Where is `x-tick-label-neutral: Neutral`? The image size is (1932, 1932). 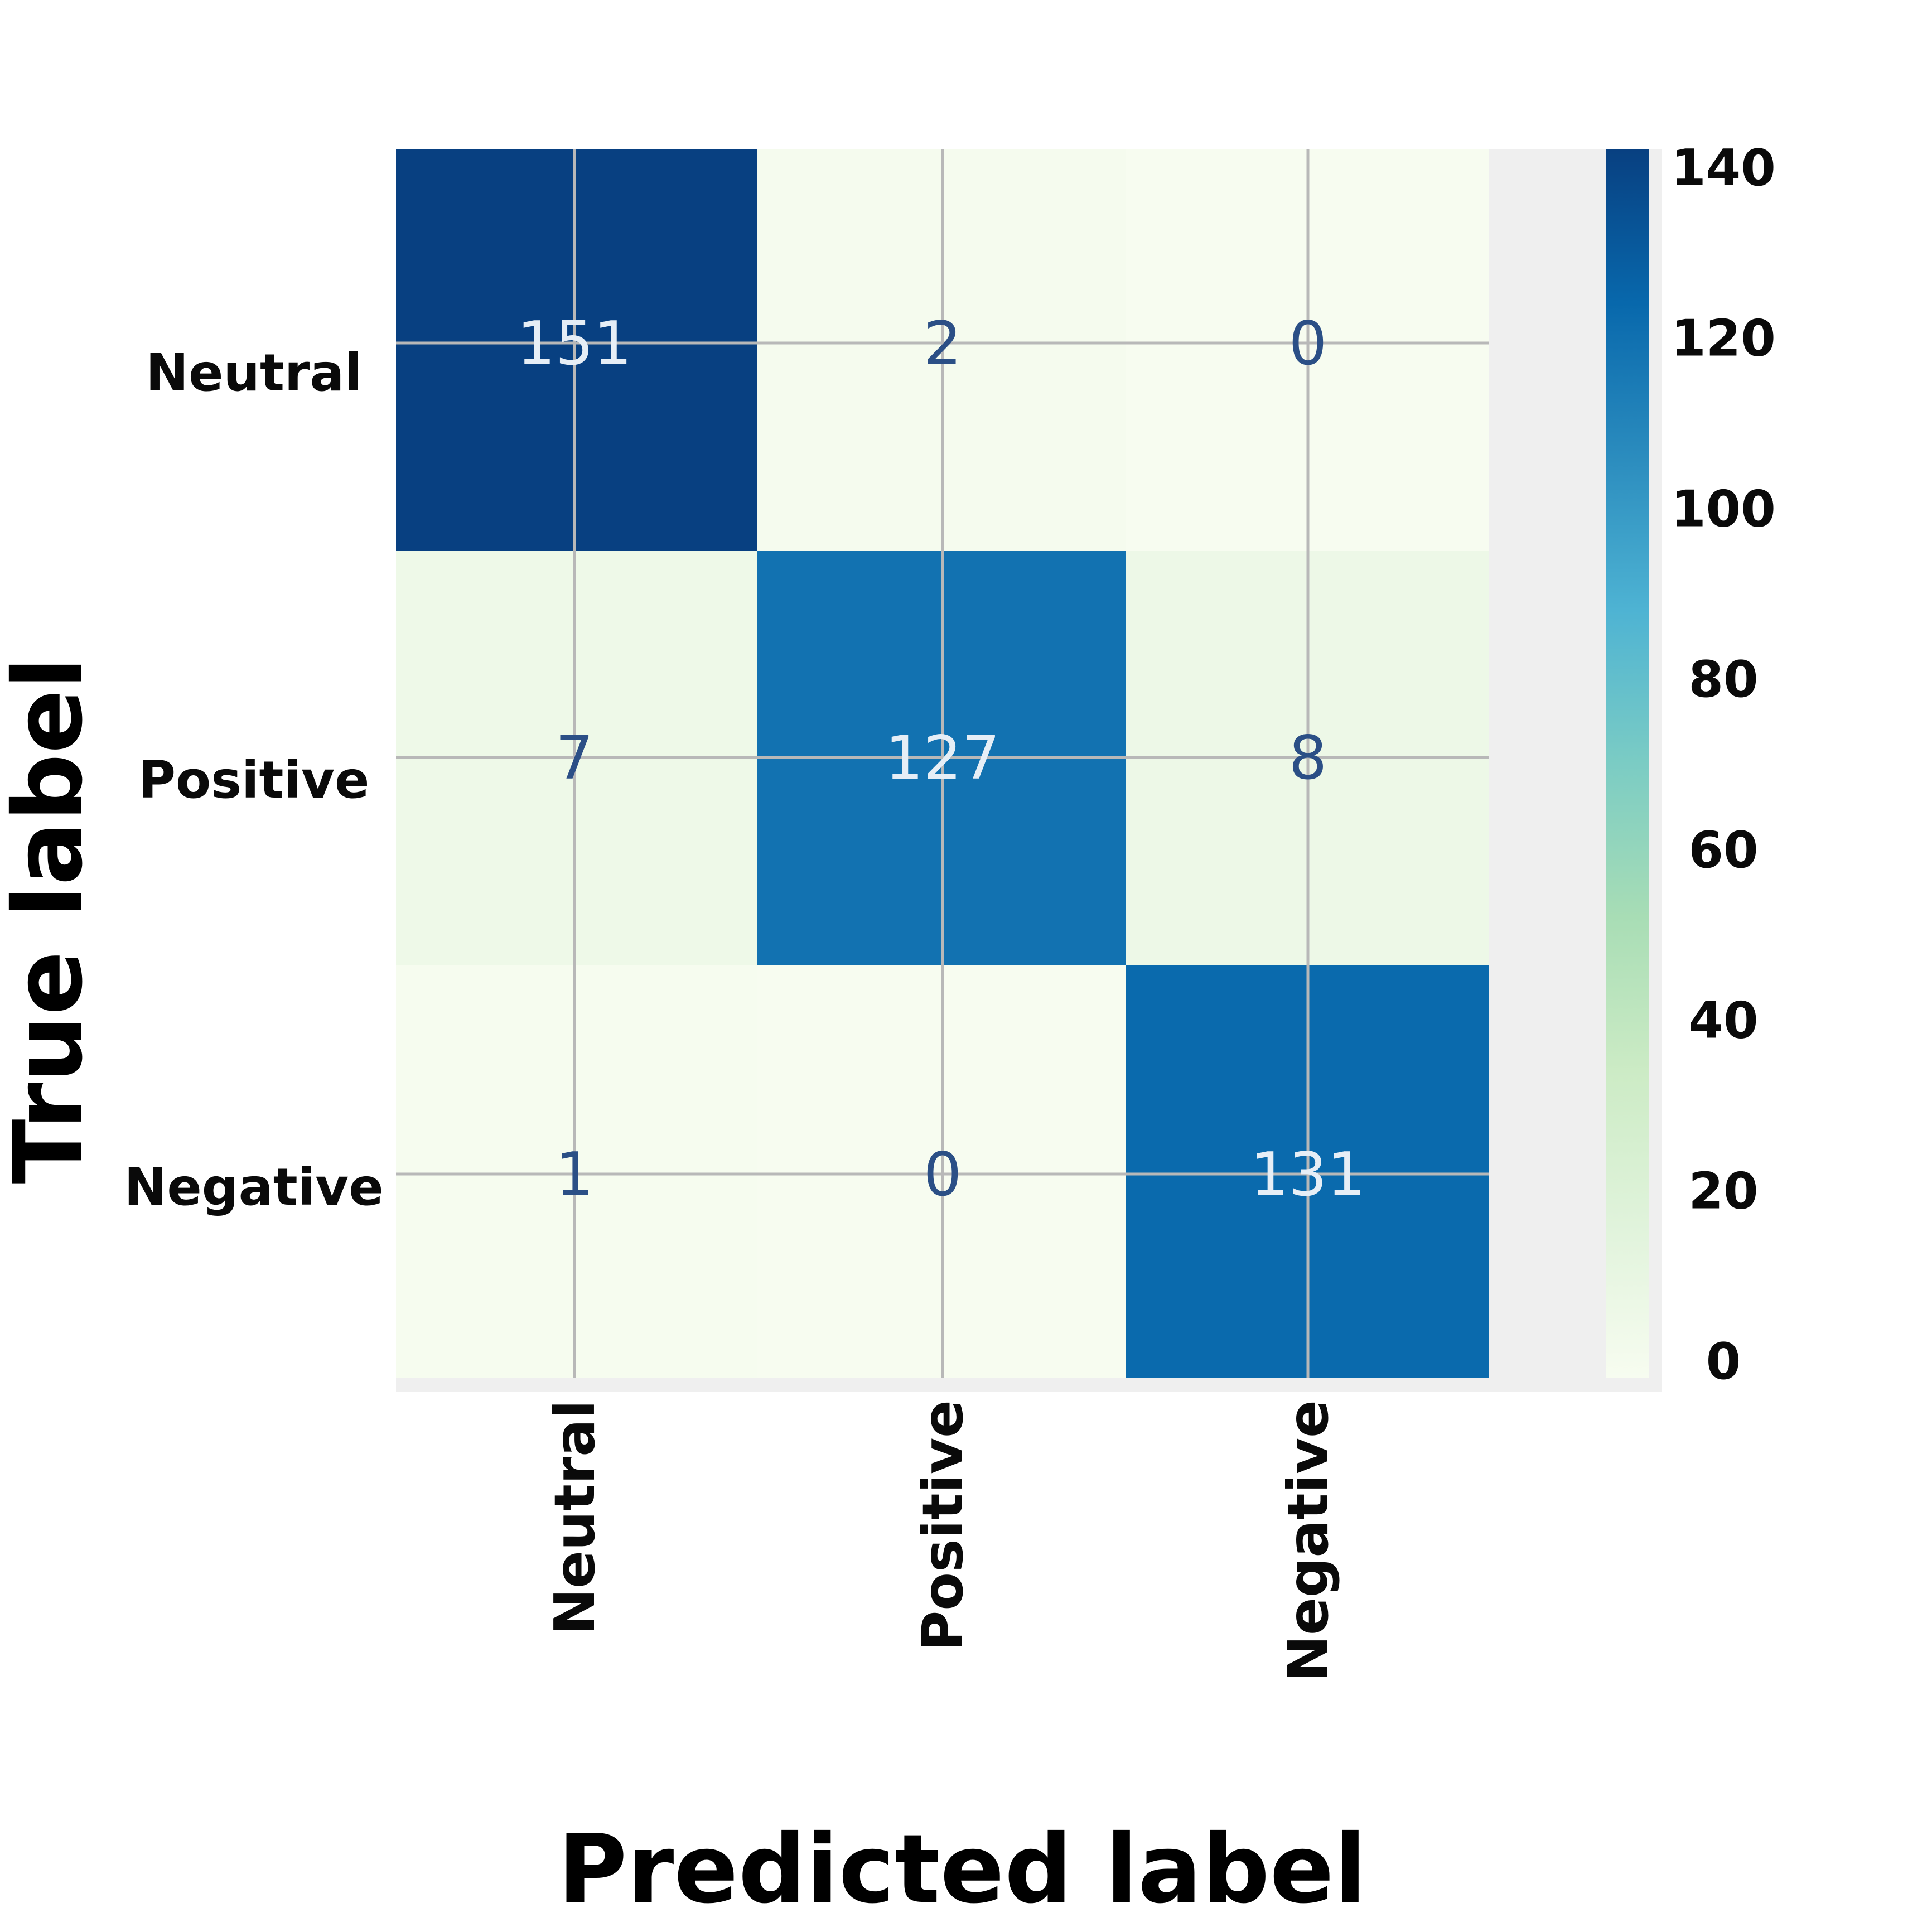
x-tick-label-neutral: Neutral is located at coordinates (574, 1517).